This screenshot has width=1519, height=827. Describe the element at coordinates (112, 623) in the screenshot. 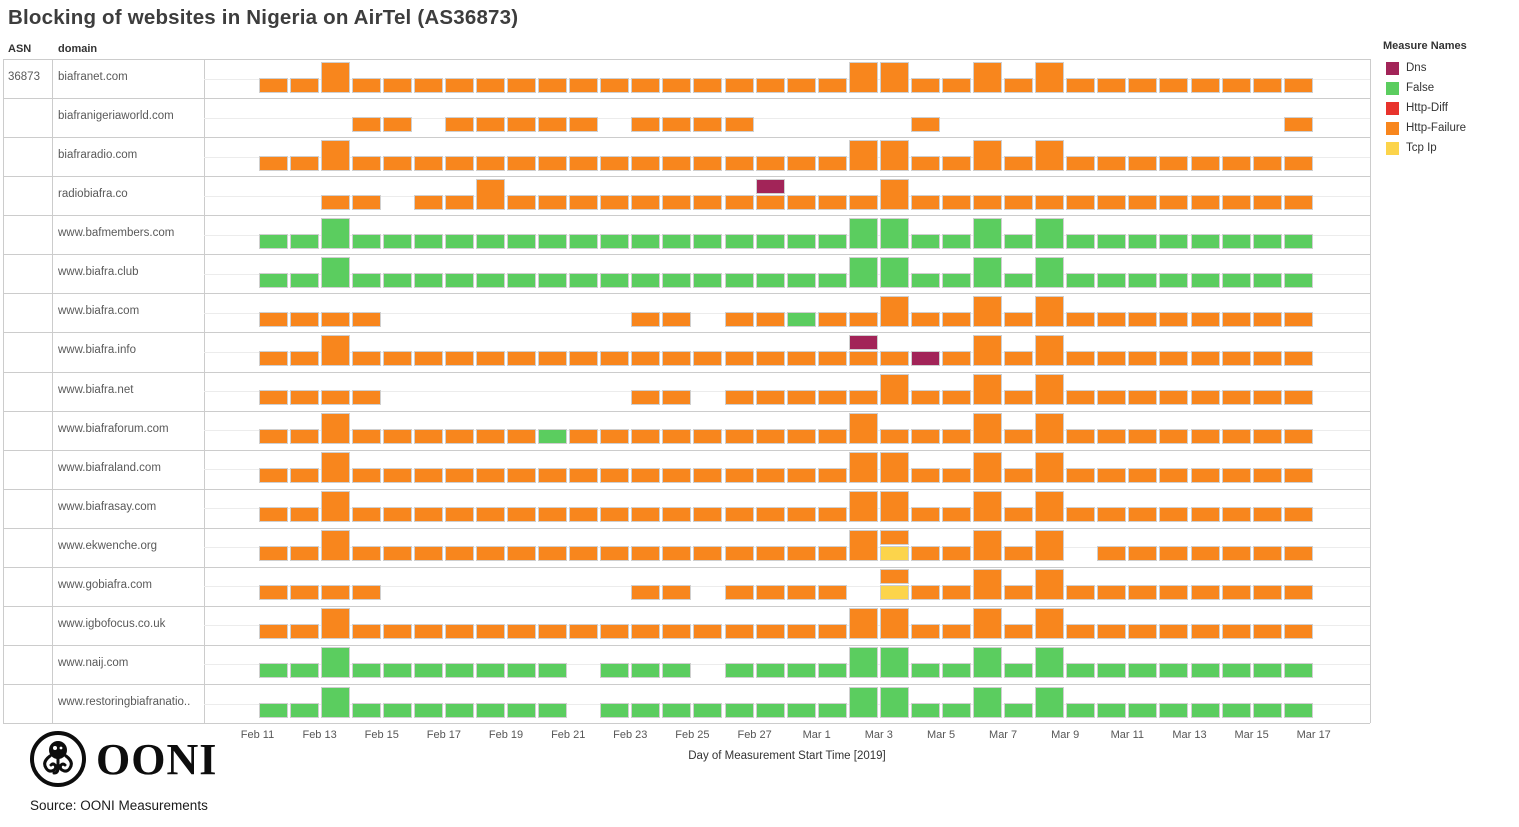

I see `domain-label: www.igbofocus.co.uk` at that location.